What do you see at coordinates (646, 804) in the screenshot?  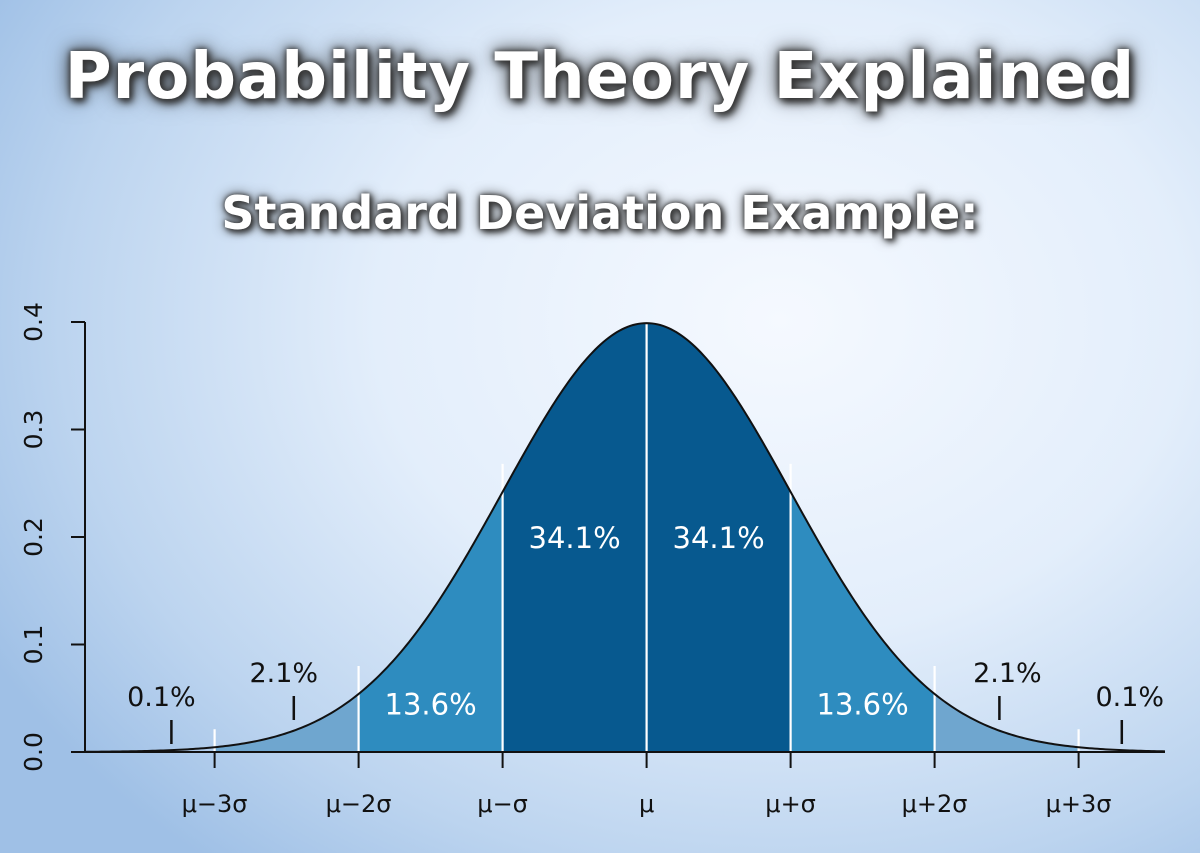 I see `x-tick-label: μ` at bounding box center [646, 804].